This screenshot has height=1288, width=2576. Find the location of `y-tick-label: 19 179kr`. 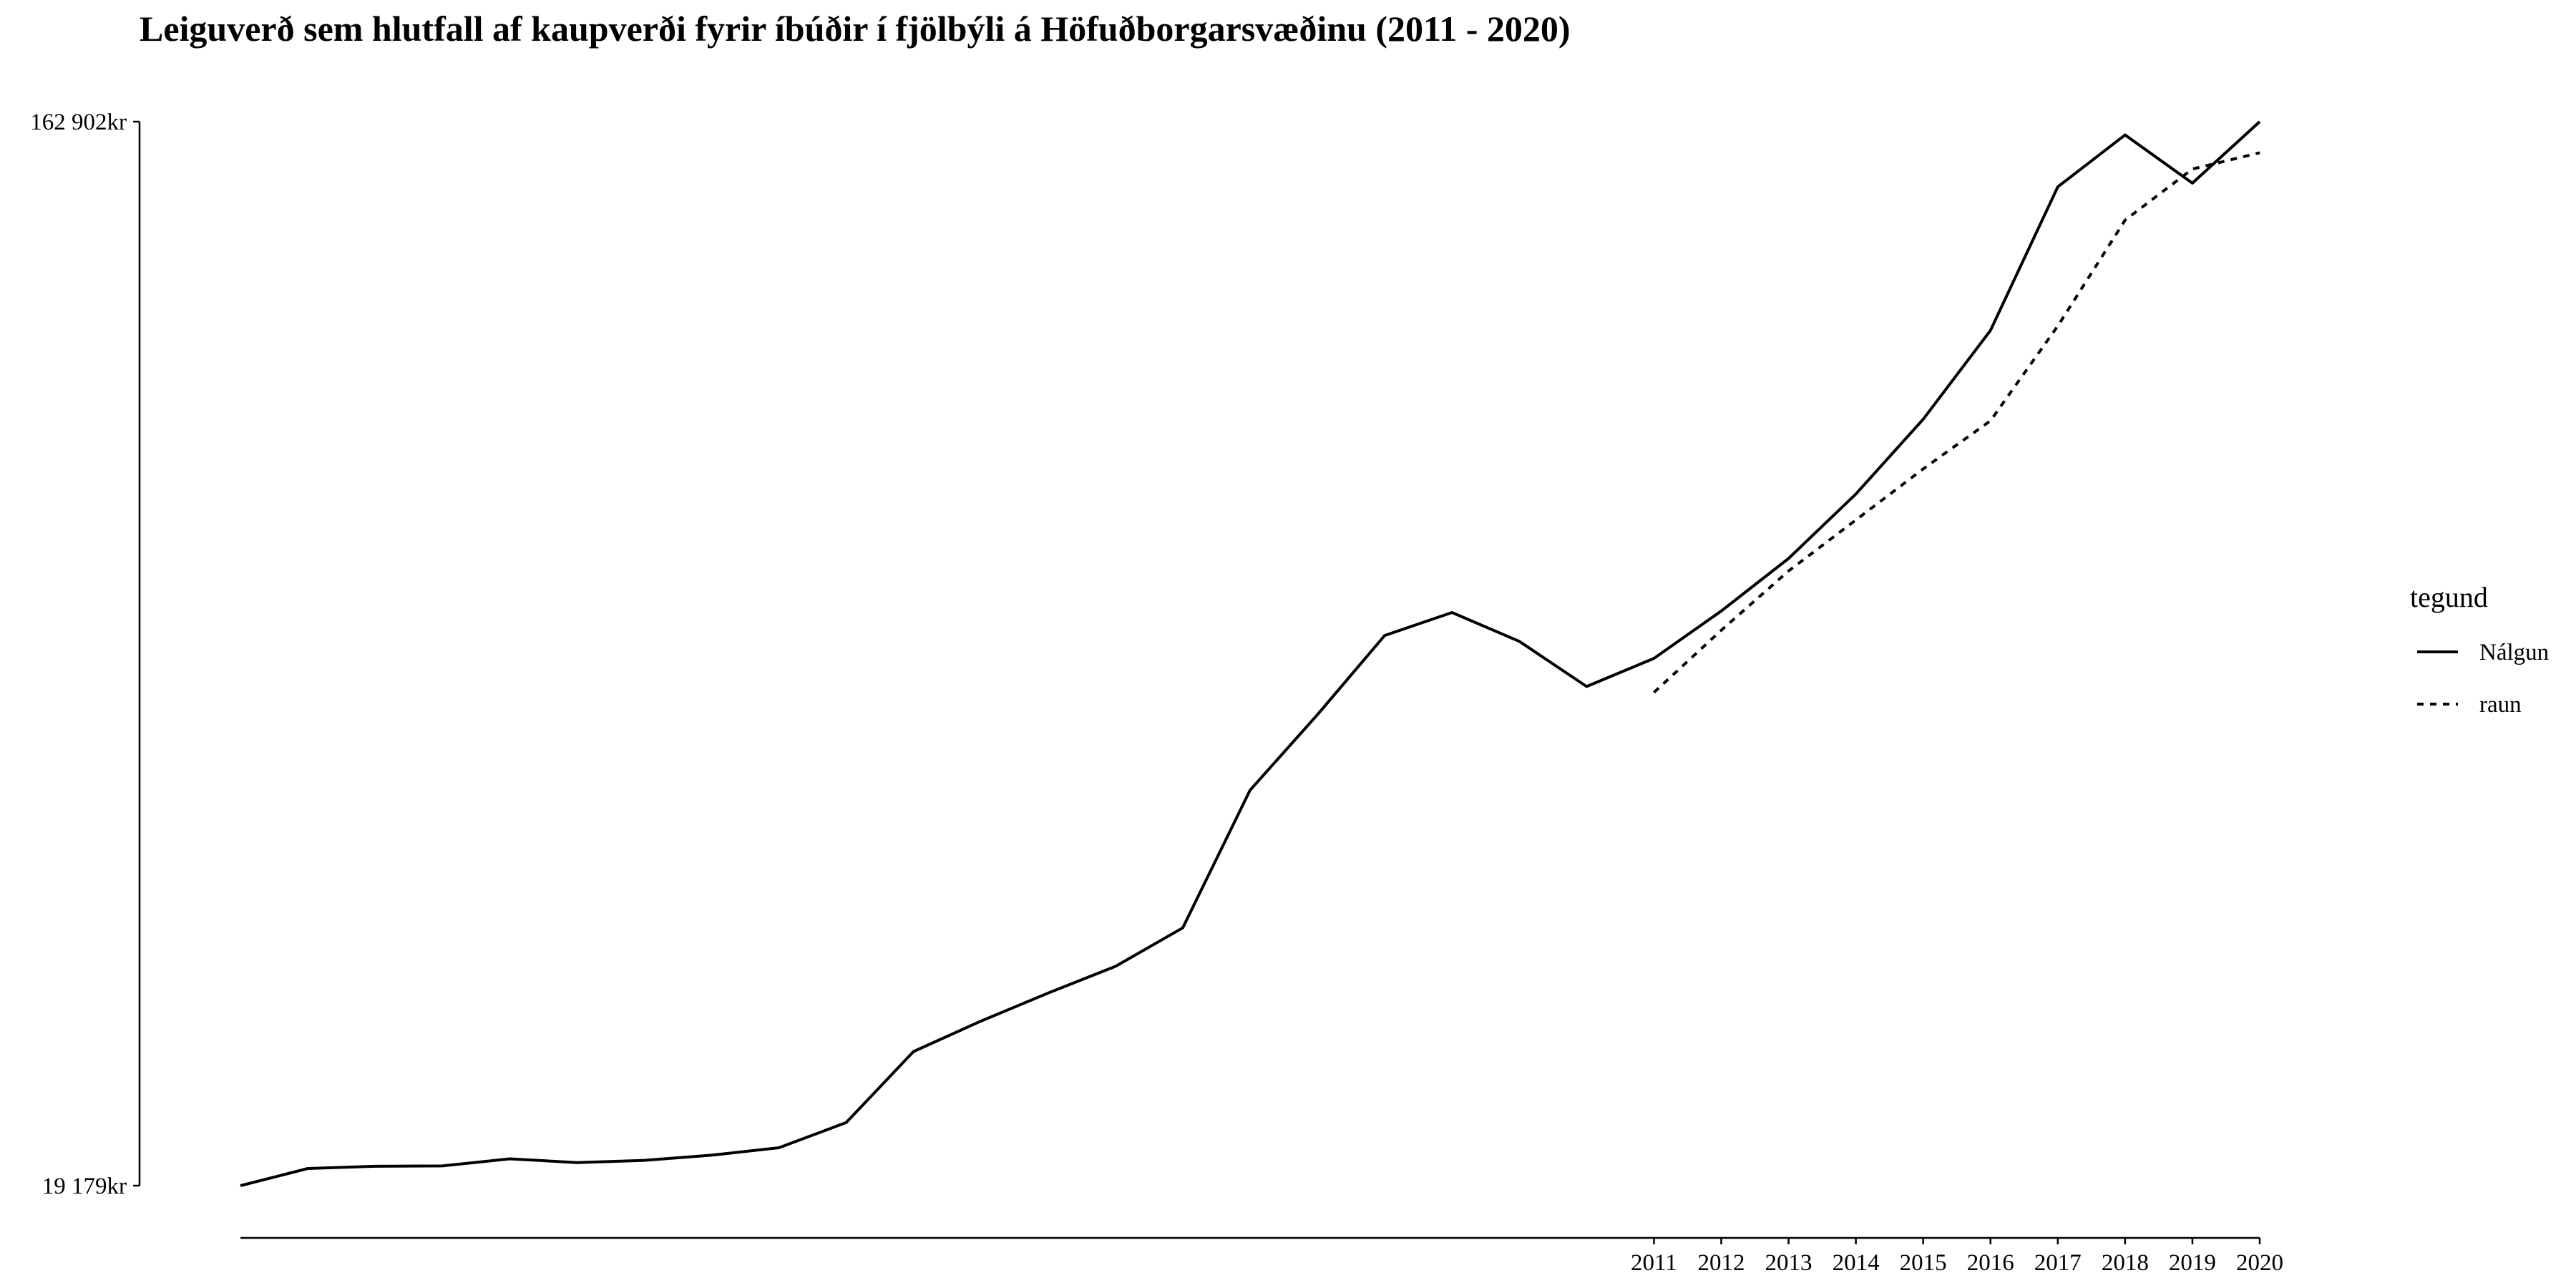

y-tick-label: 19 179kr is located at coordinates (84, 1186).